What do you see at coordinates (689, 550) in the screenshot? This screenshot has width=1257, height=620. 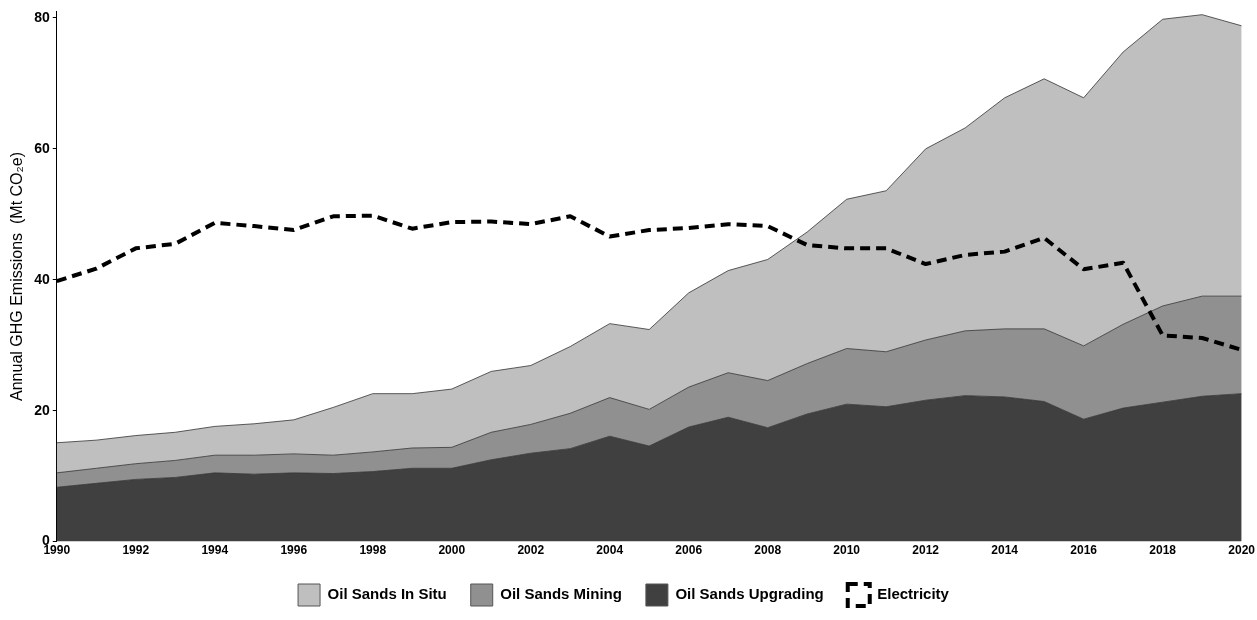 I see `x-tick-label: 2006` at bounding box center [689, 550].